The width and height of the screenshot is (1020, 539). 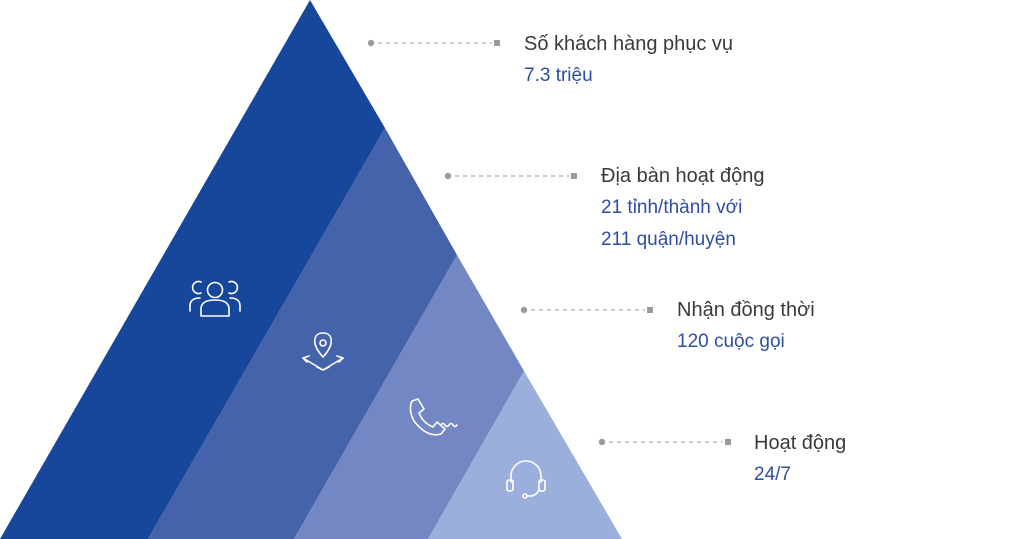 What do you see at coordinates (668, 239) in the screenshot?
I see `tier-2-value-line-2: 211 quận/huyện` at bounding box center [668, 239].